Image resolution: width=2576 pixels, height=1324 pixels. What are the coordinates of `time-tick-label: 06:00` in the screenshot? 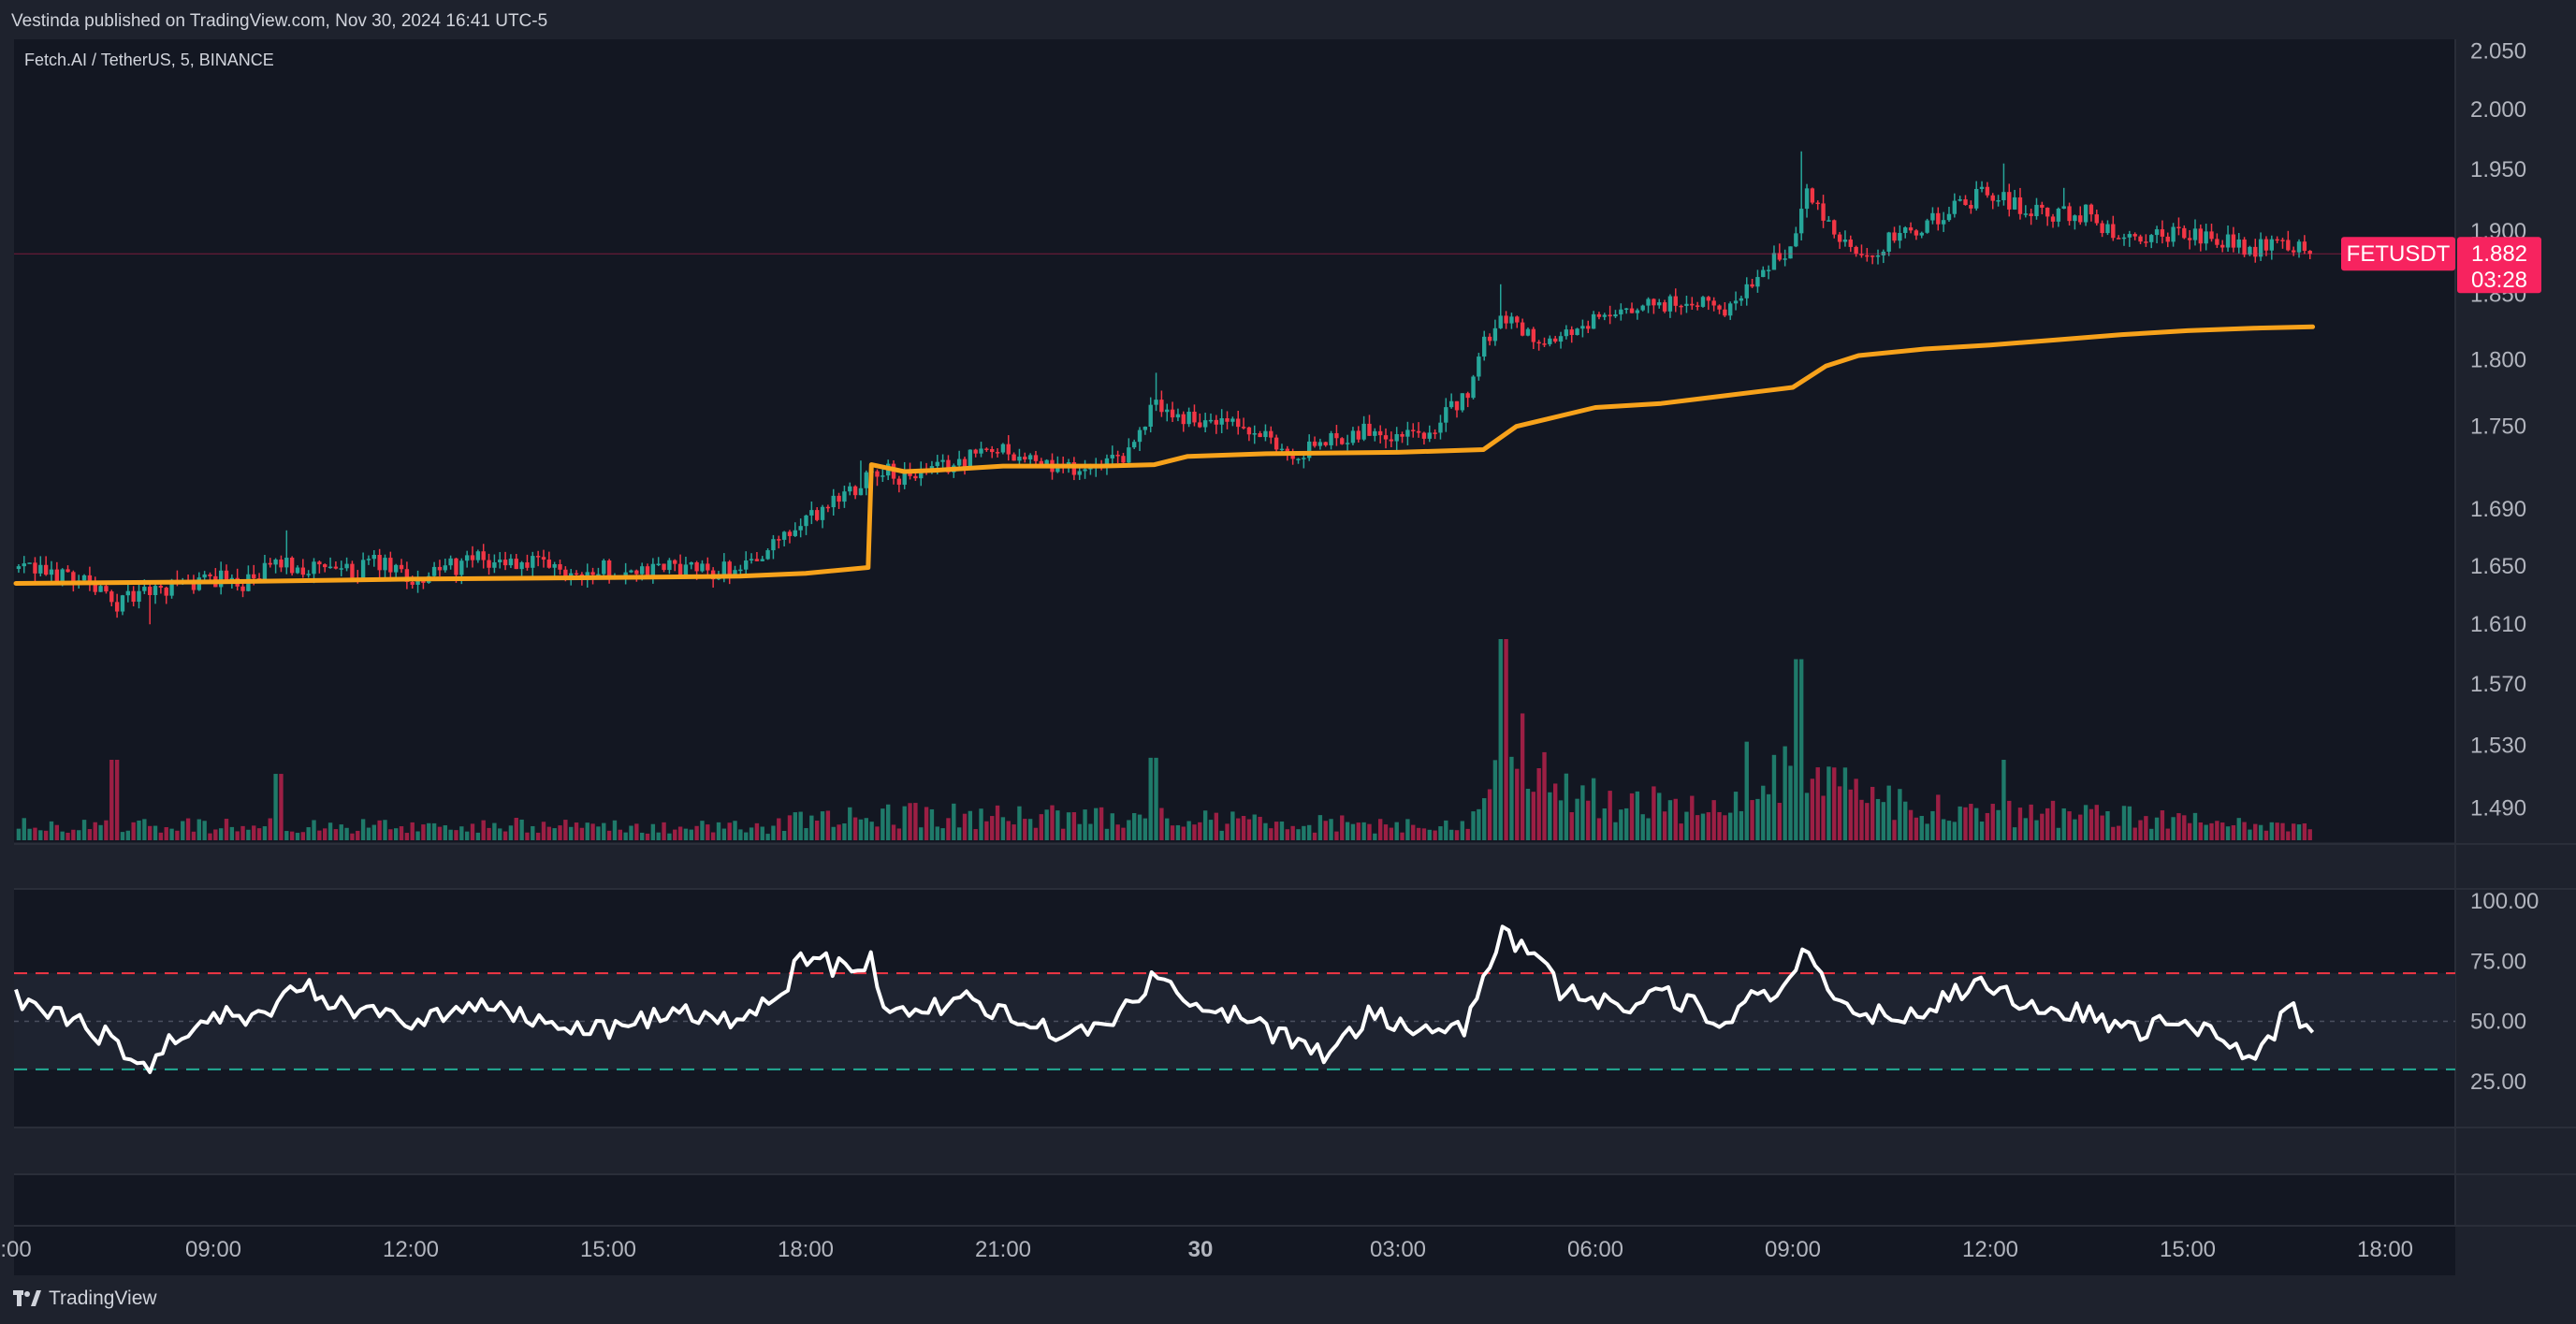 It's located at (1595, 1249).